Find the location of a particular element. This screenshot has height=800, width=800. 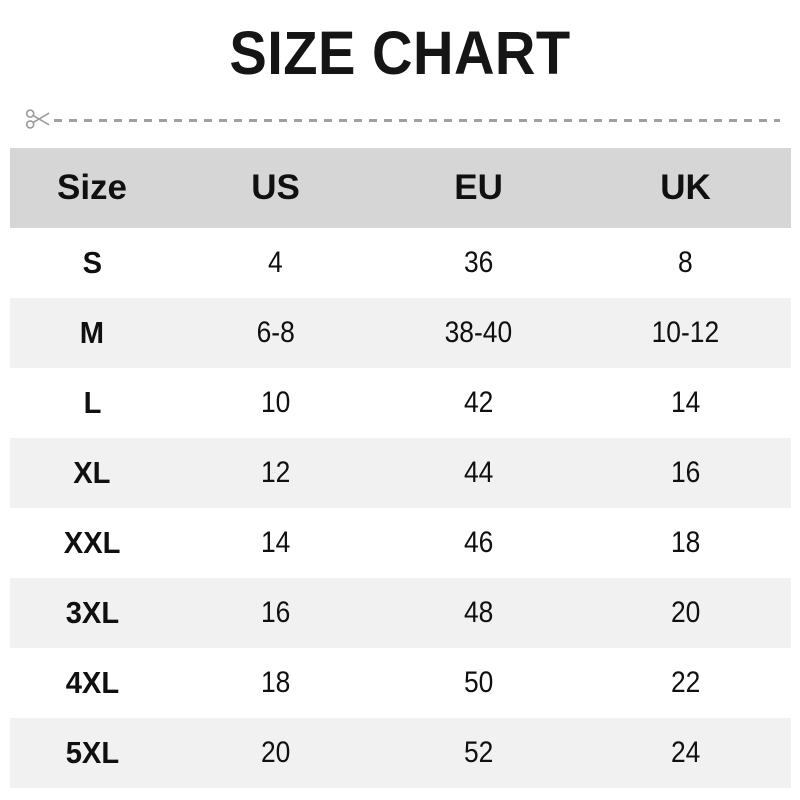

cell-us: 10 is located at coordinates (275, 403).